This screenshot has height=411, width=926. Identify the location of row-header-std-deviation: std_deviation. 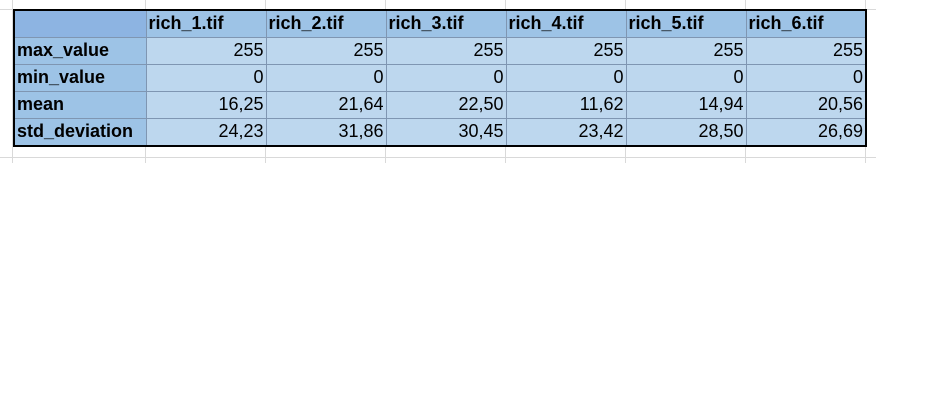
(80, 132).